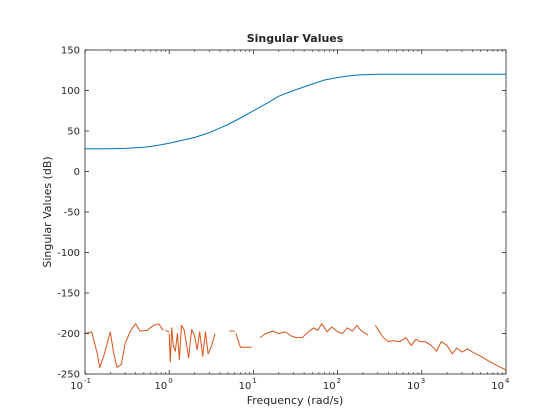 This screenshot has width=560, height=420. I want to click on x-axis-label: Frequency (rad/s), so click(295, 400).